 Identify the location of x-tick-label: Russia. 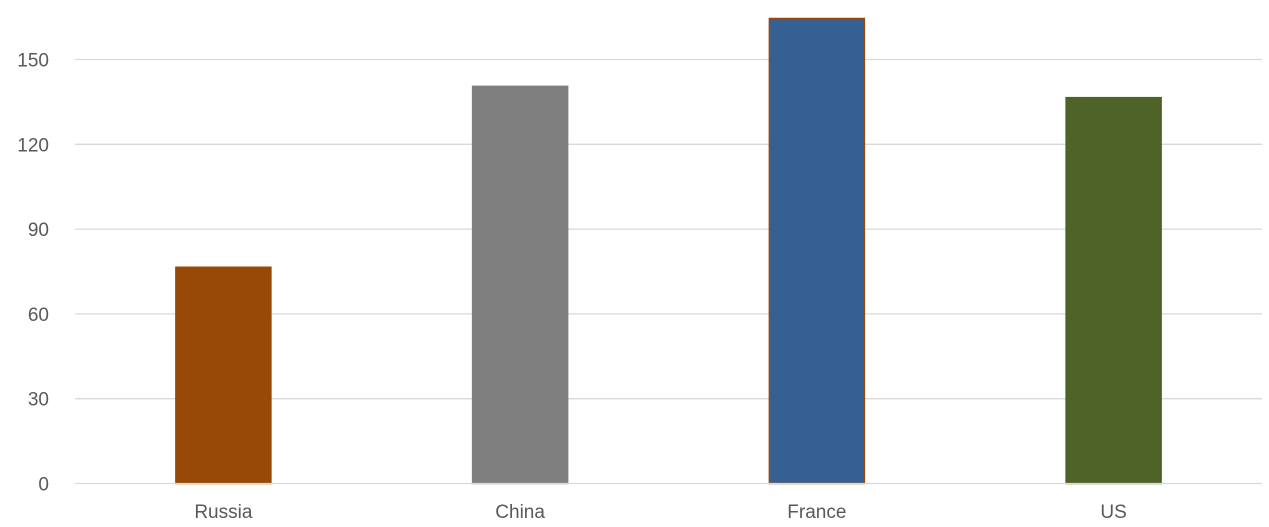
(223, 512).